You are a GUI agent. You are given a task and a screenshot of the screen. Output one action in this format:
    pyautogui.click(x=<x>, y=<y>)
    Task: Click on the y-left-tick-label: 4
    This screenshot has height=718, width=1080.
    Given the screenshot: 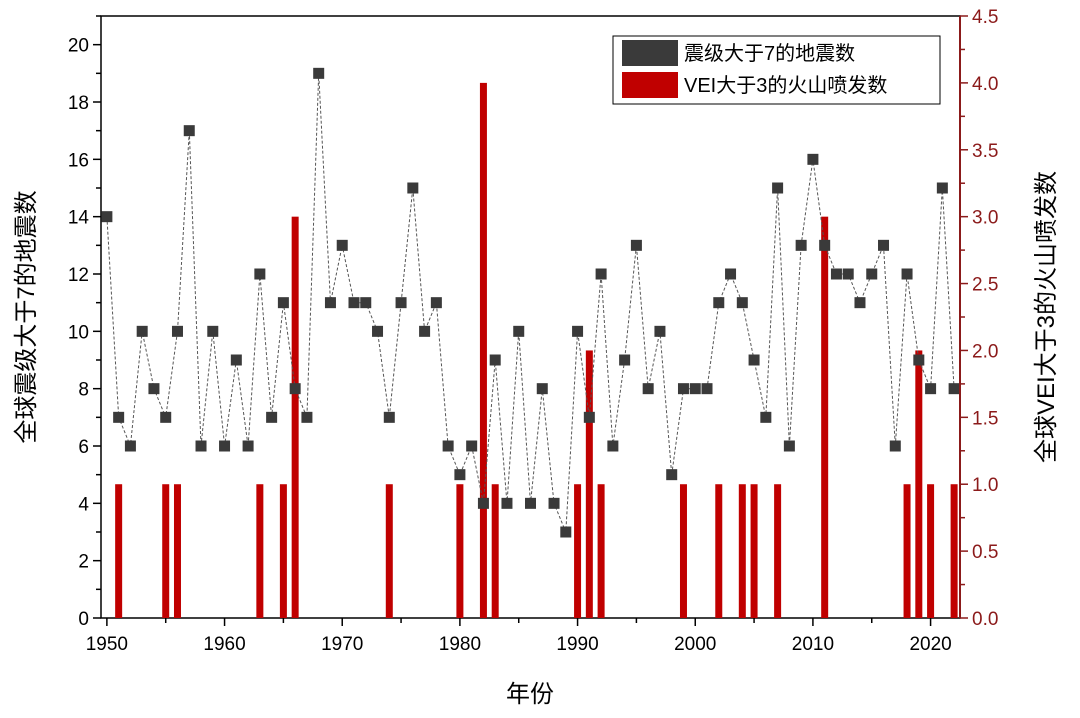 What is the action you would take?
    pyautogui.click(x=83, y=504)
    